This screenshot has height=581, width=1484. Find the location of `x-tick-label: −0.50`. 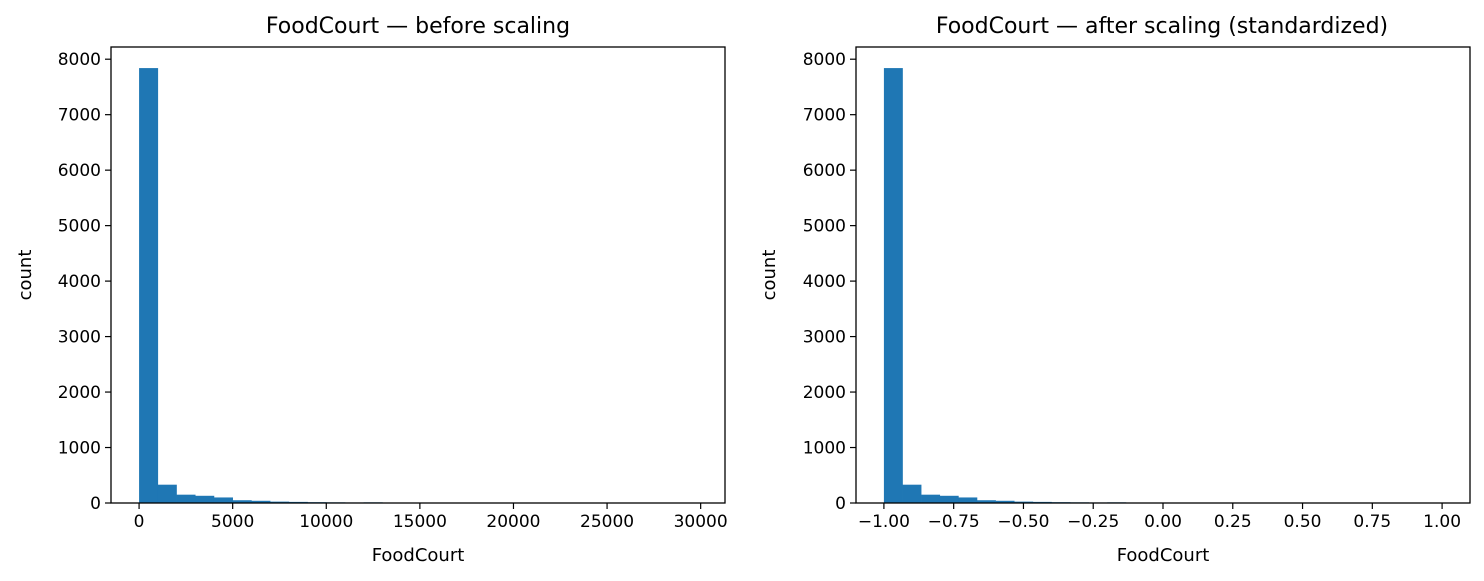

x-tick-label: −0.50 is located at coordinates (1023, 522).